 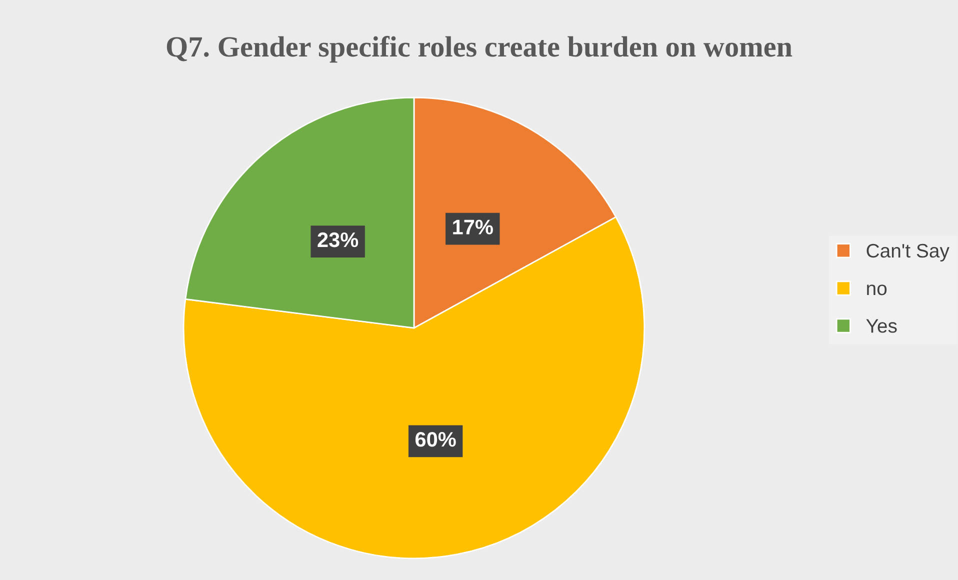 What do you see at coordinates (479, 49) in the screenshot?
I see `chart-title: Q7. Gender specific roles create burden on women` at bounding box center [479, 49].